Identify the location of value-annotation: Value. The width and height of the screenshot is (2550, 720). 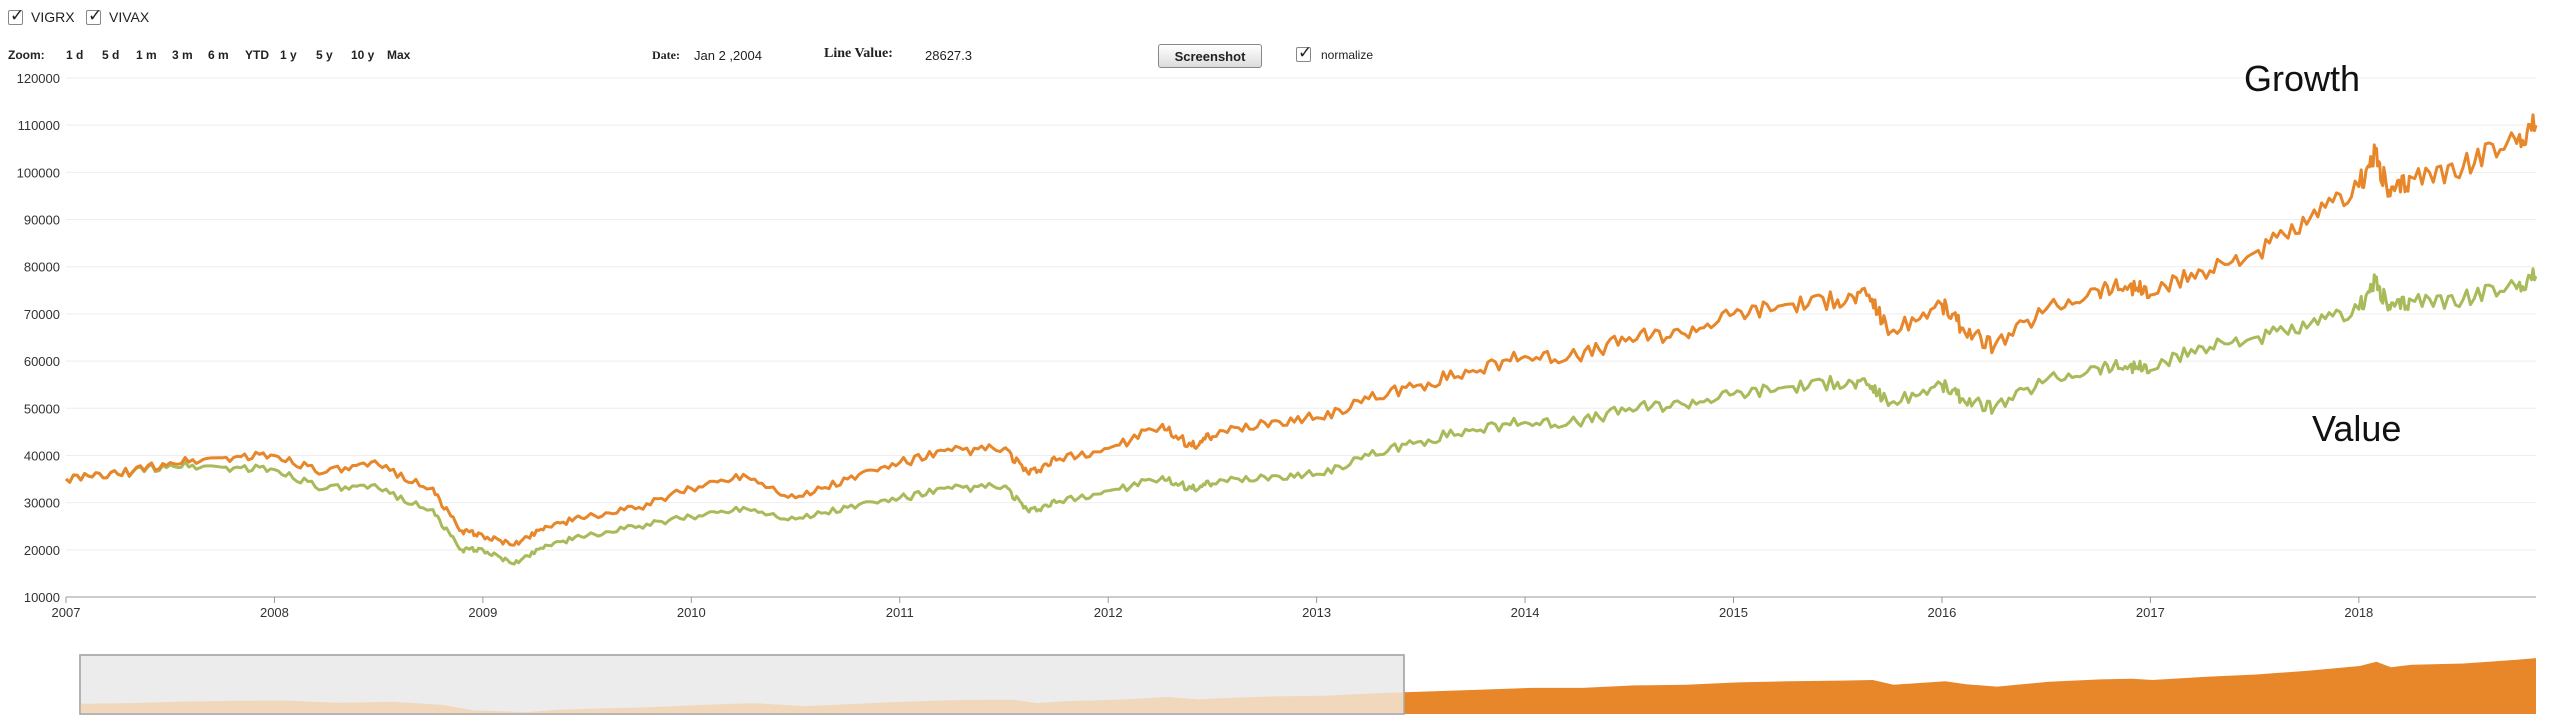
(2357, 428).